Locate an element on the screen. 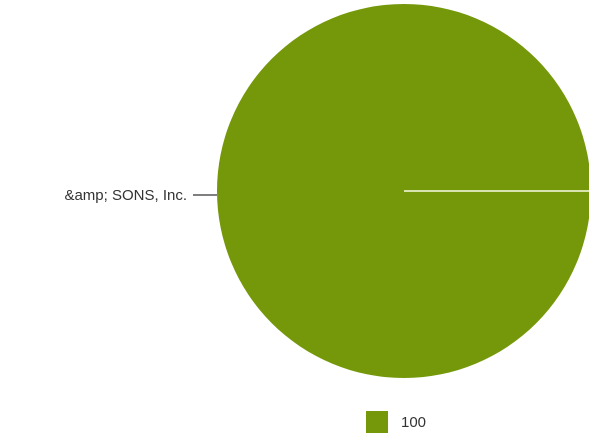 Image resolution: width=589 pixels, height=436 pixels. legend: 100 is located at coordinates (396, 422).